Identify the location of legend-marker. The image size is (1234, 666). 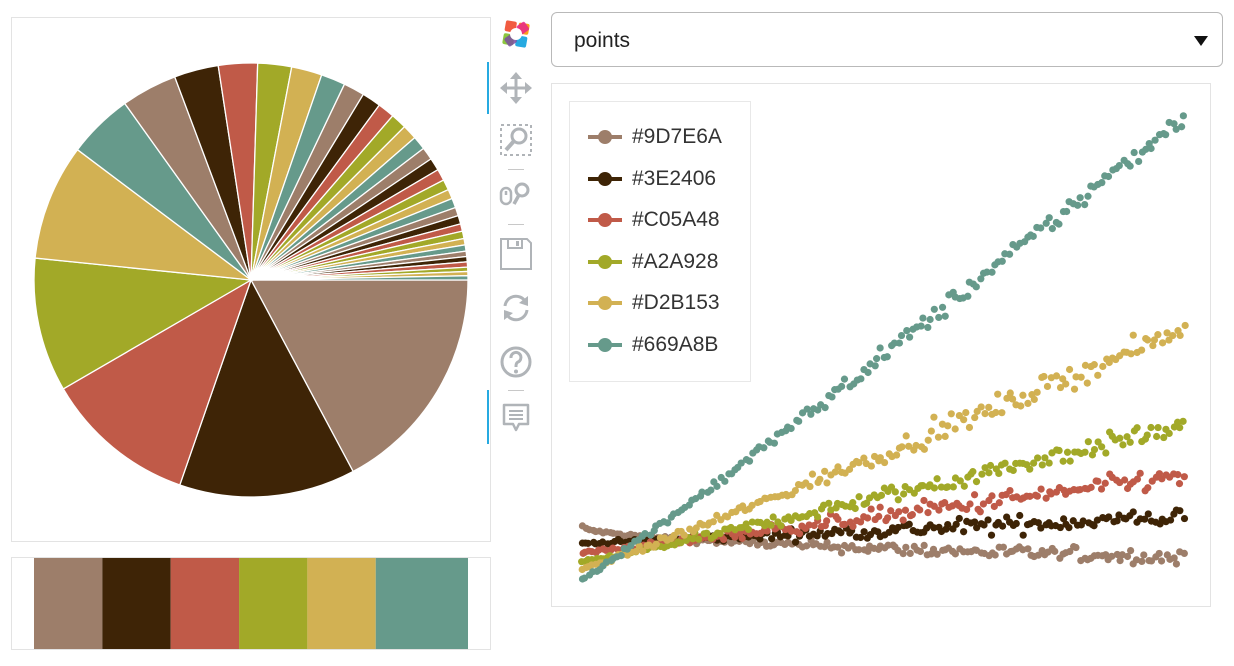
(605, 261).